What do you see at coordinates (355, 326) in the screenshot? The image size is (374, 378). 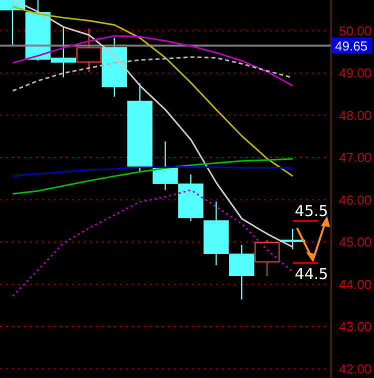 I see `y-tick-label: 43.00` at bounding box center [355, 326].